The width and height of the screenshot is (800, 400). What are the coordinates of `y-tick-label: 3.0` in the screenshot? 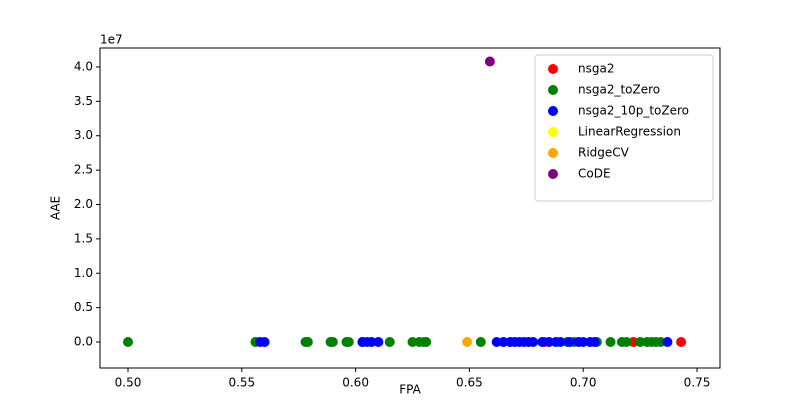 It's located at (83, 135).